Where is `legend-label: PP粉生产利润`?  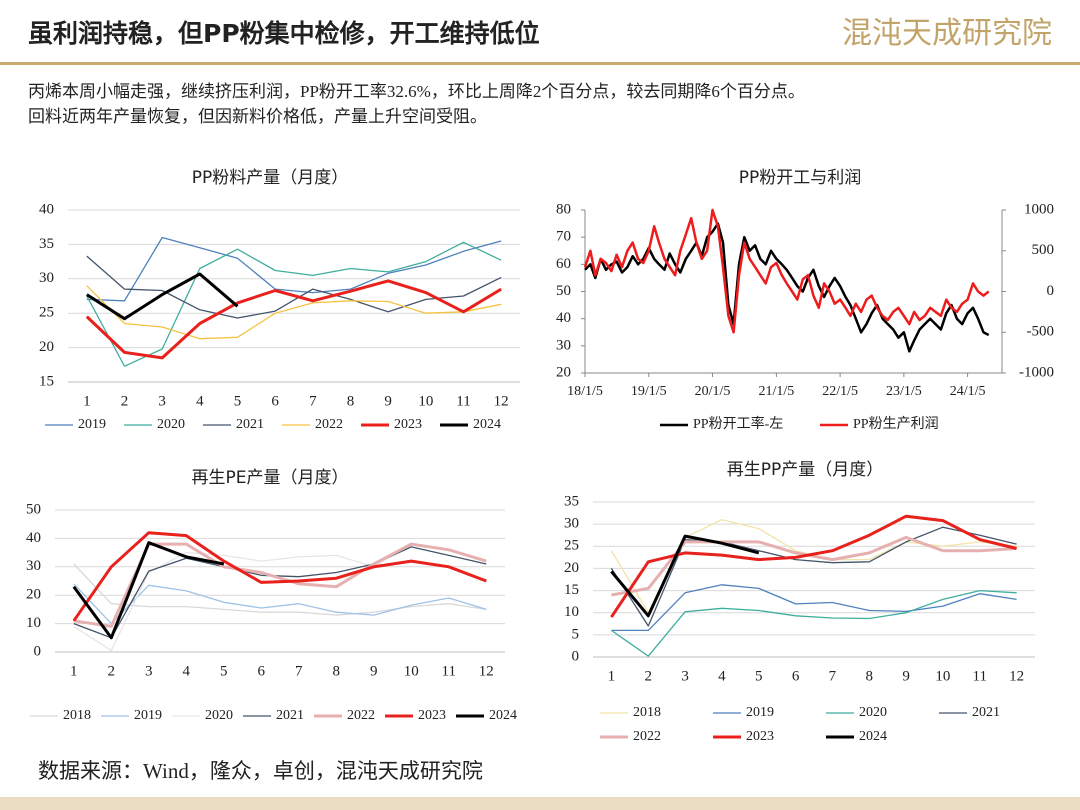 legend-label: PP粉生产利润 is located at coordinates (896, 424).